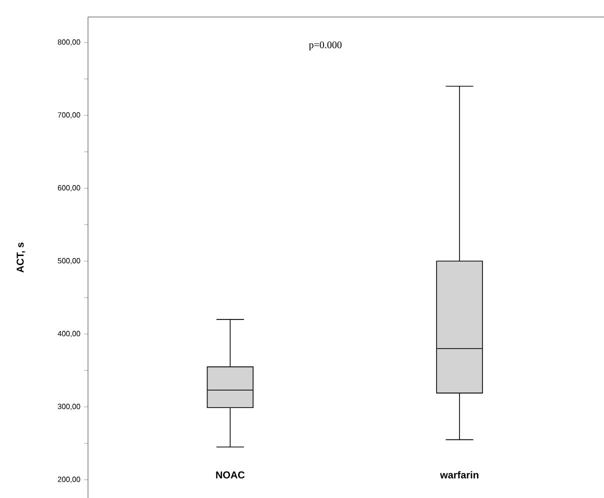  I want to click on annotation: p=0.000, so click(325, 45).